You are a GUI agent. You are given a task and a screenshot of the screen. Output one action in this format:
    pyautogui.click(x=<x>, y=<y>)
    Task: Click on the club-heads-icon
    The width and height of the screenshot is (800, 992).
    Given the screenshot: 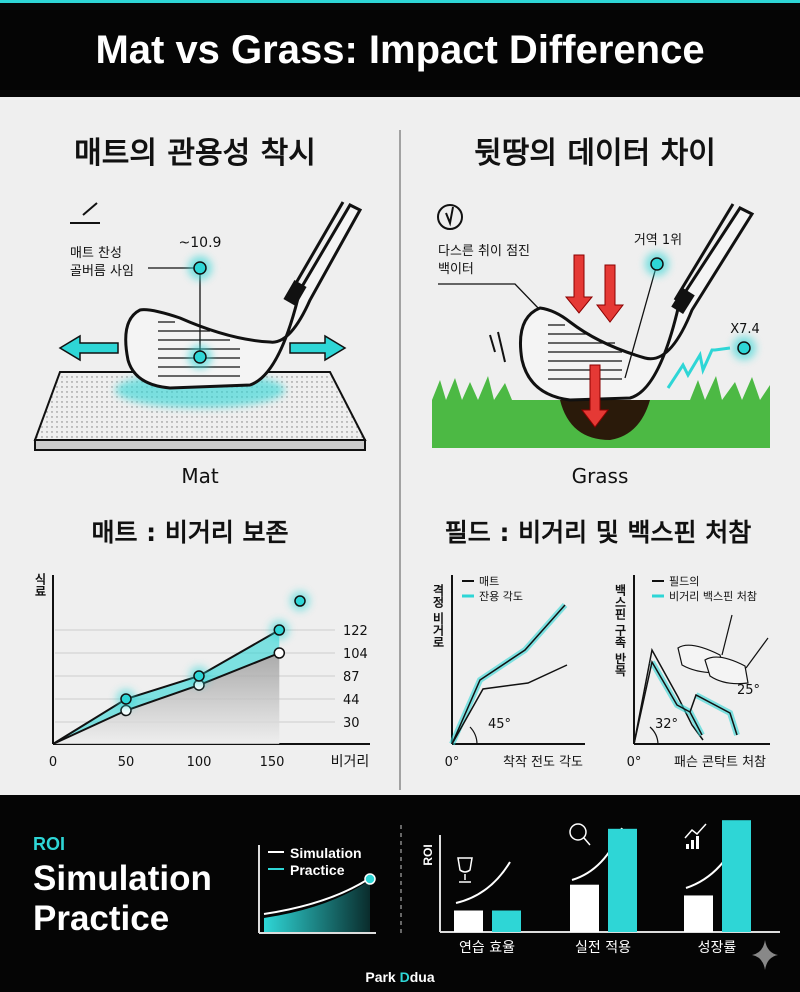 What is the action you would take?
    pyautogui.click(x=723, y=649)
    